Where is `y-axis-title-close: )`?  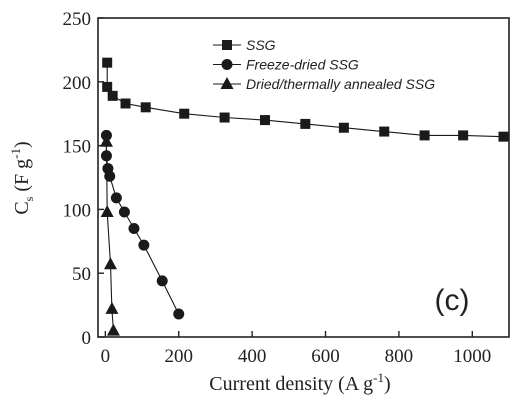
y-axis-title-close: ) is located at coordinates (22, 144).